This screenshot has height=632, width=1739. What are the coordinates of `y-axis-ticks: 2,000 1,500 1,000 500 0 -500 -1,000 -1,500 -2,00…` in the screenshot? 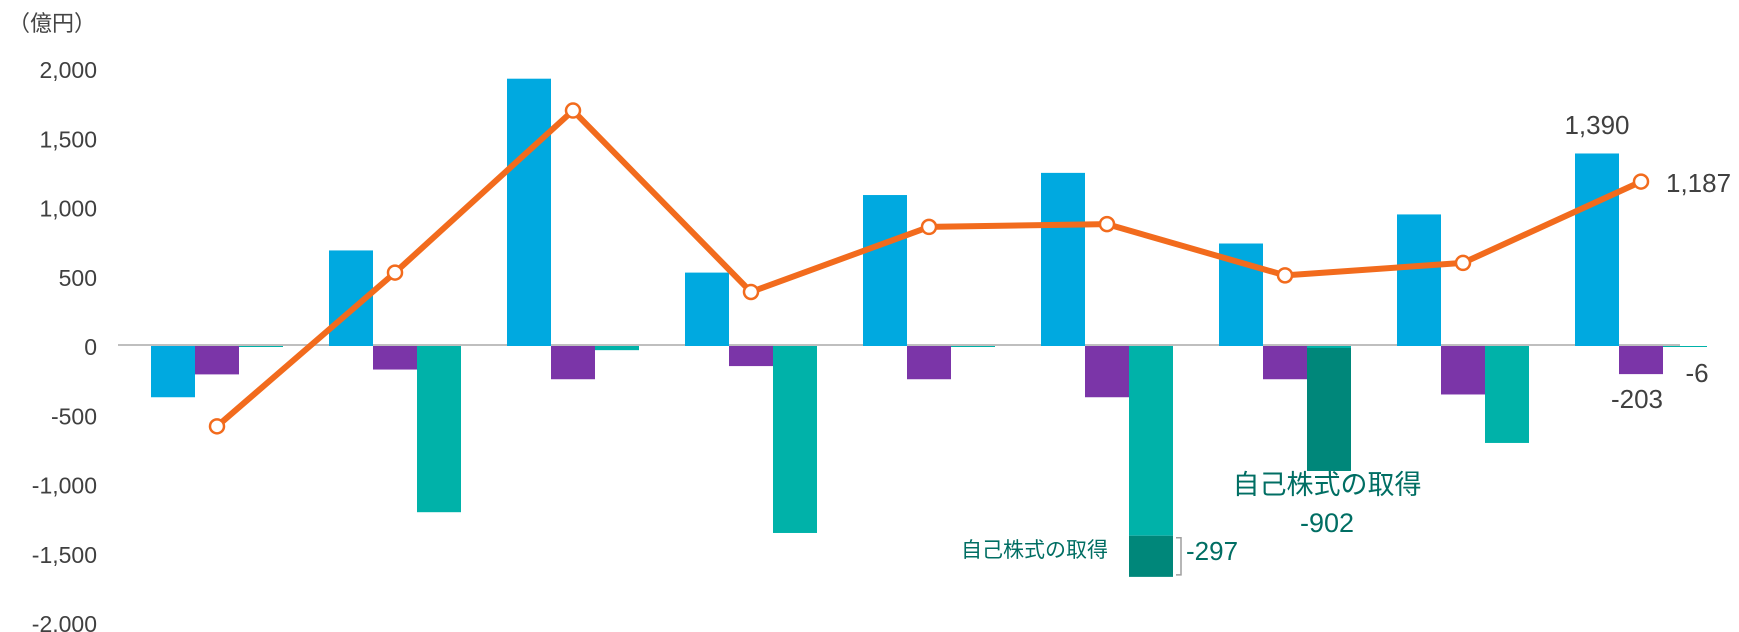 It's located at (64, 344).